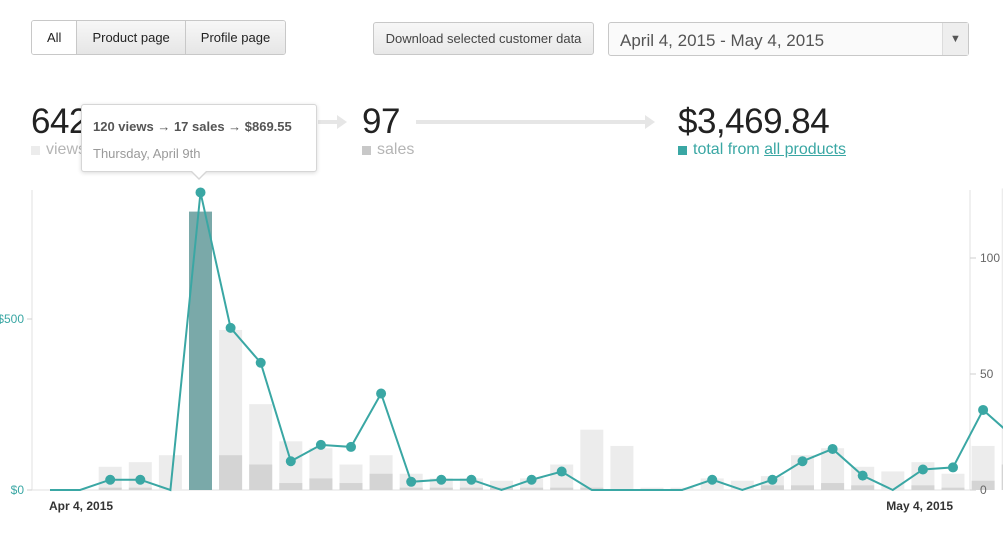 Image resolution: width=1003 pixels, height=534 pixels. Describe the element at coordinates (342, 122) in the screenshot. I see `flow-arrow-1-tip` at that location.